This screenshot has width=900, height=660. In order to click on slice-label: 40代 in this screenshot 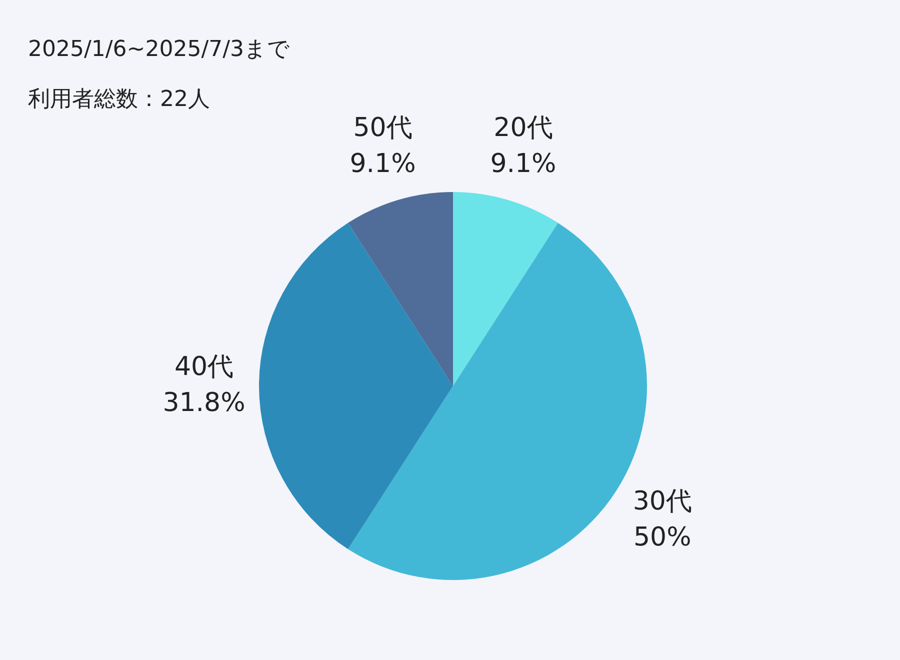, I will do `click(204, 367)`.